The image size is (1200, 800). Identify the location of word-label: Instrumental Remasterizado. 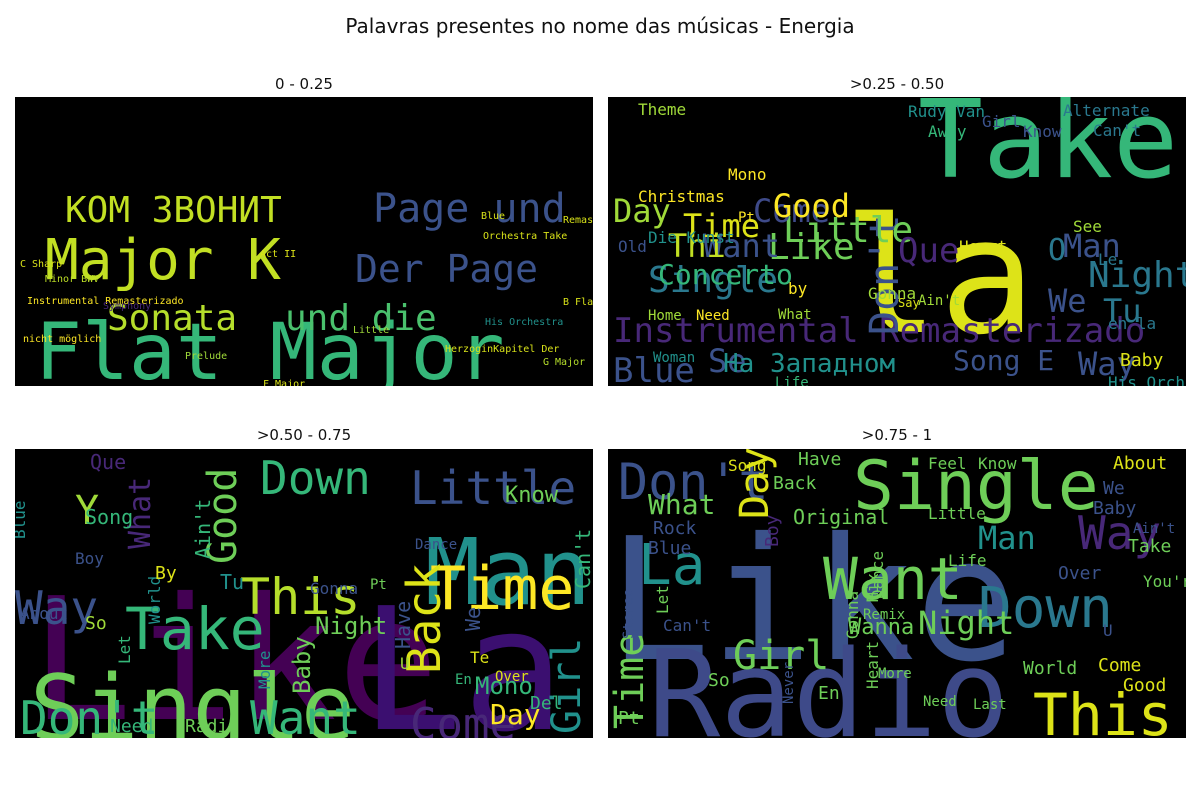
(105, 301).